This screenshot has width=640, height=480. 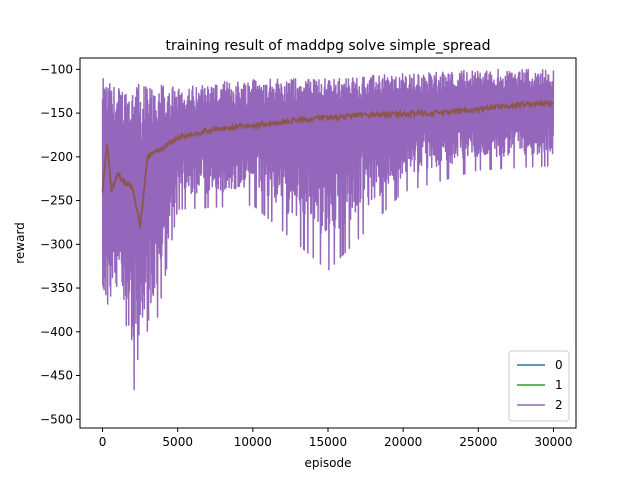 I want to click on legend: 0 1 2, so click(x=539, y=386).